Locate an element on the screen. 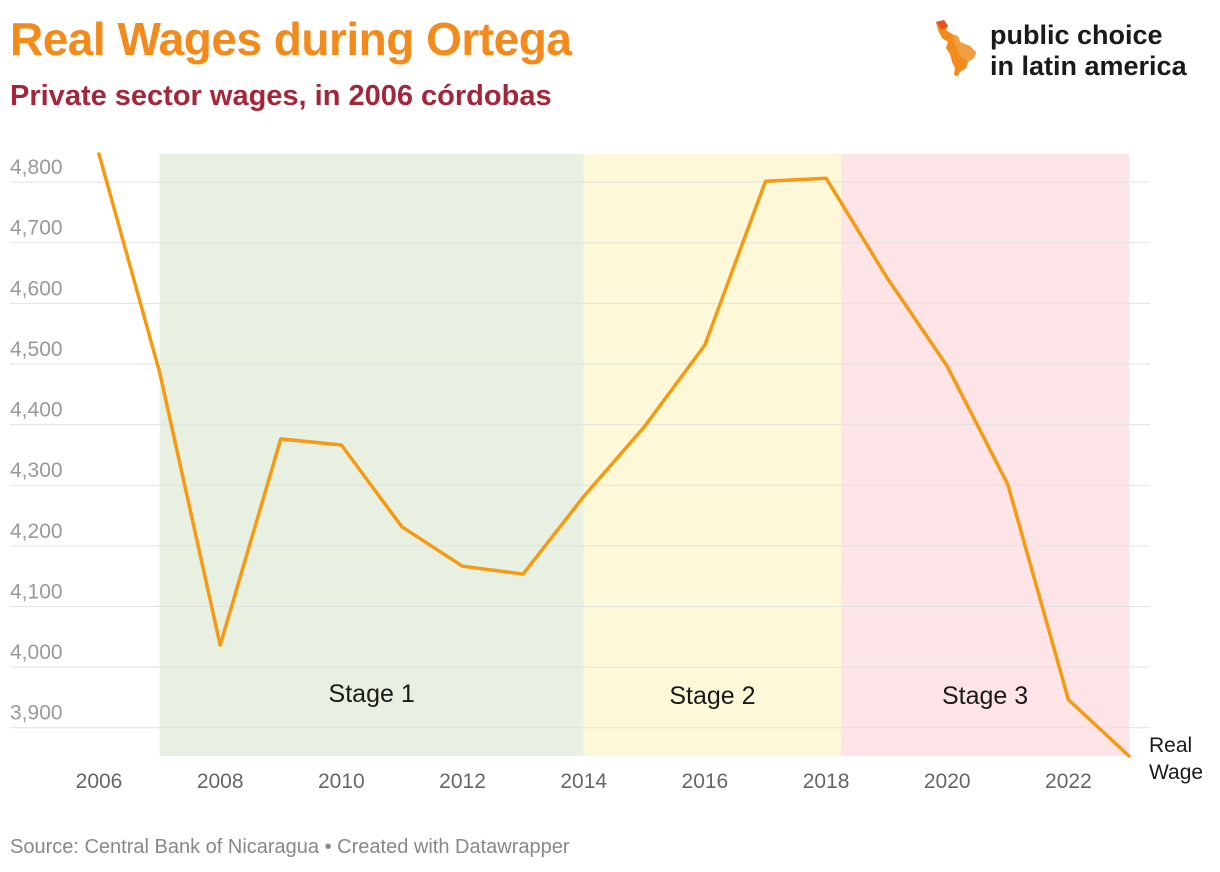 The width and height of the screenshot is (1220, 872). y-tick-label: 4,100 is located at coordinates (36, 591).